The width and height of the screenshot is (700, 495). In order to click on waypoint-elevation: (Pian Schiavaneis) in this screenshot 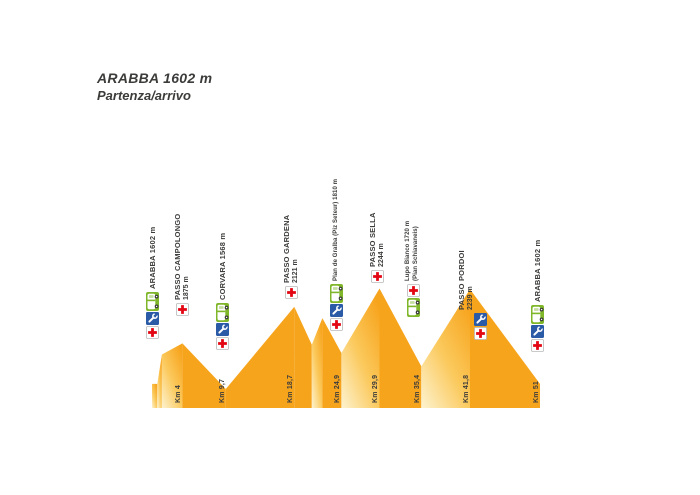, I will do `click(416, 253)`.